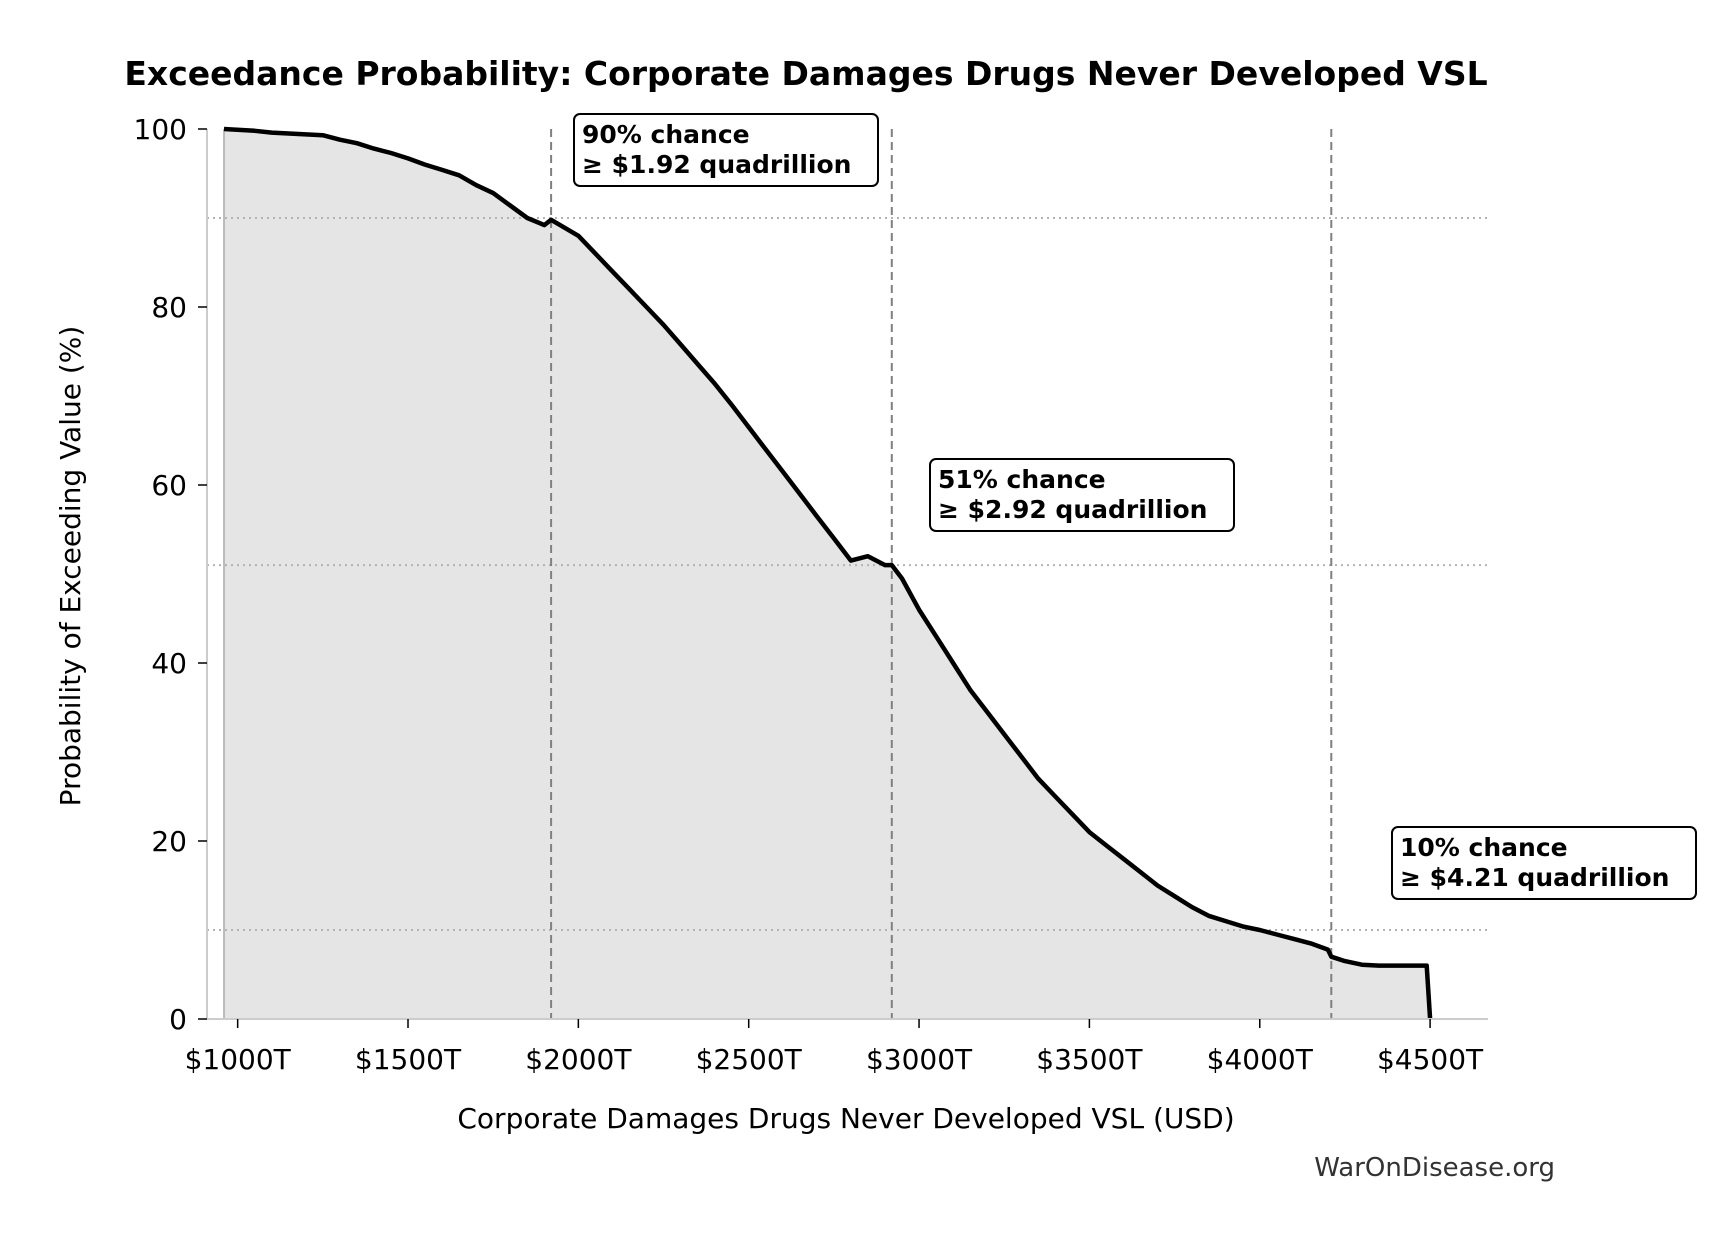 This screenshot has height=1234, width=1736. Describe the element at coordinates (1022, 479) in the screenshot. I see `annotation-line1-2: 51% chance` at that location.